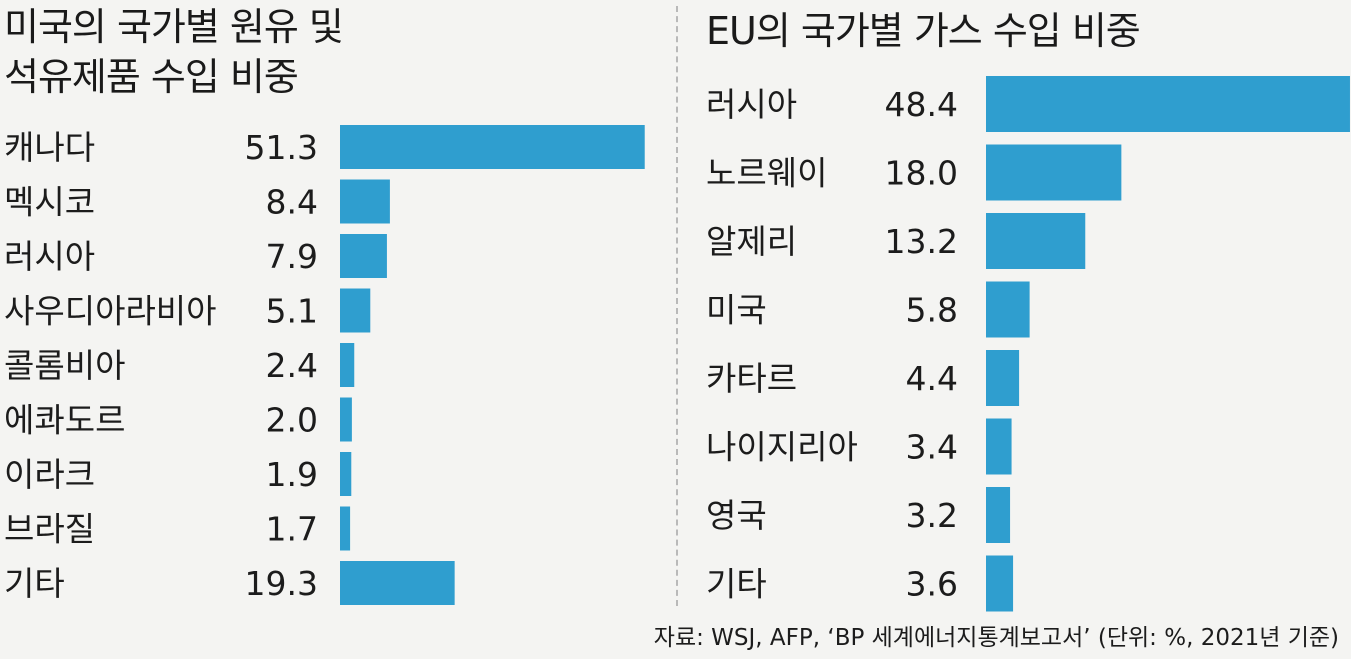  I want to click on value-label: 1.7, so click(292, 529).